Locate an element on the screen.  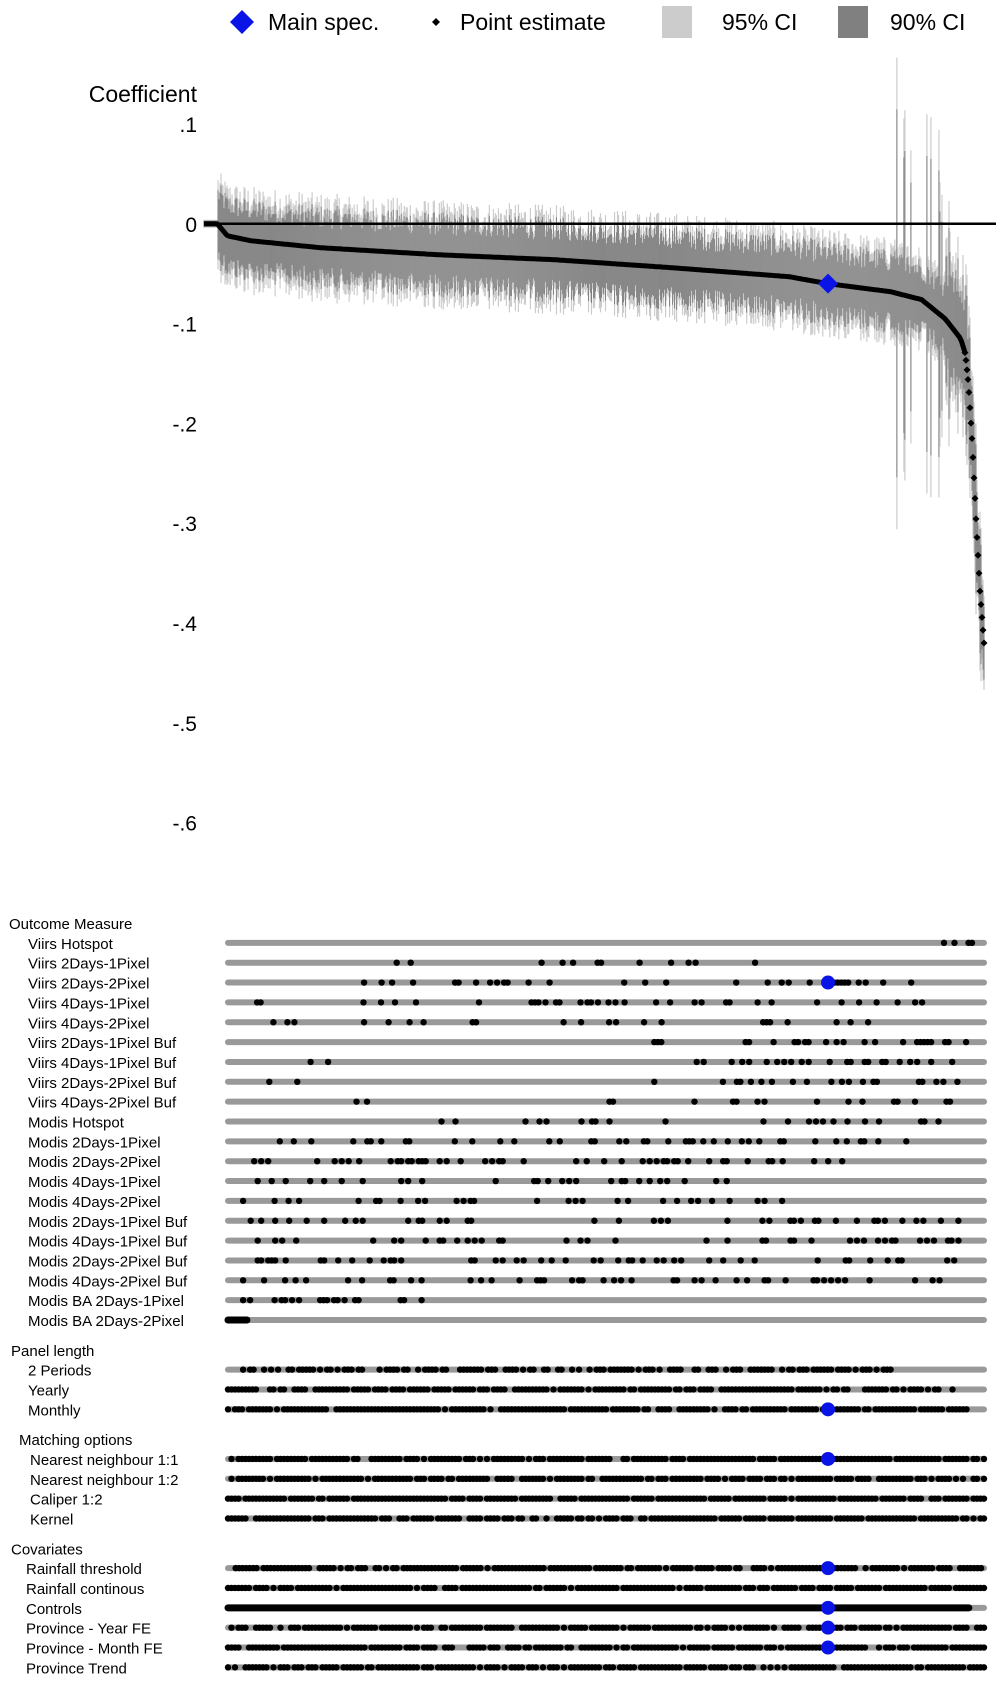
y-tick-label: .1 is located at coordinates (188, 125).